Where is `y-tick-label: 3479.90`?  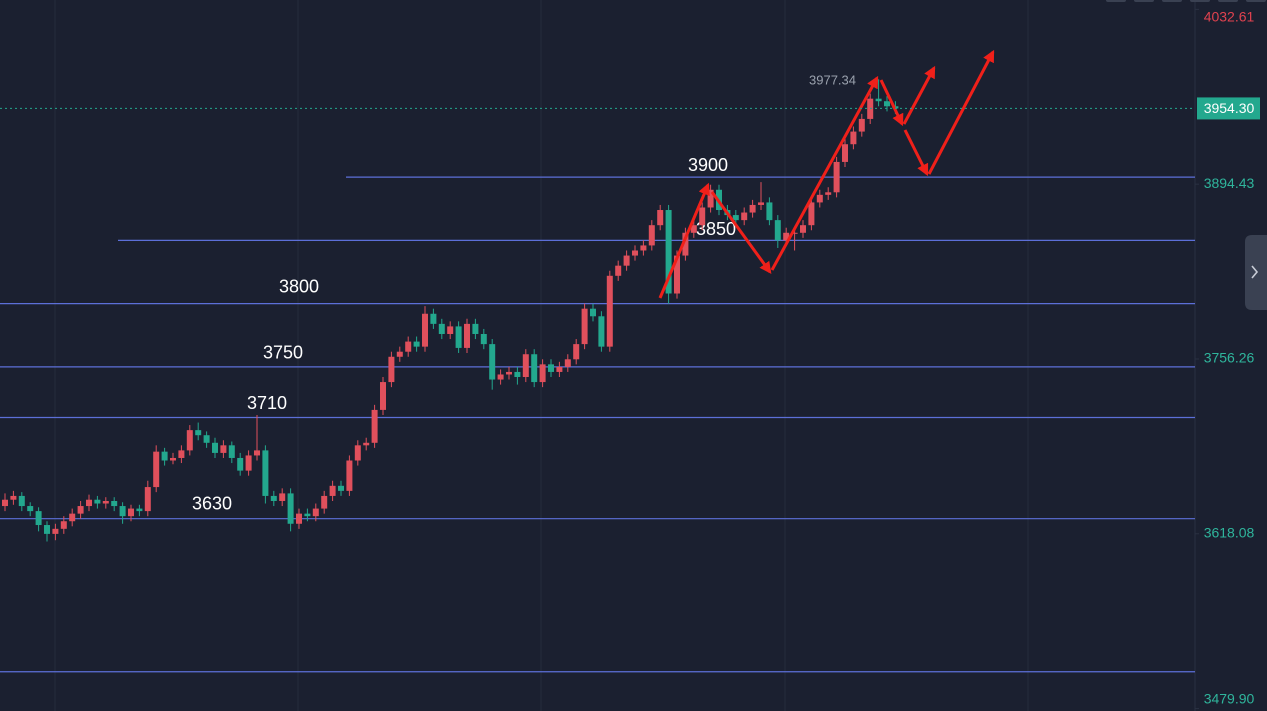
y-tick-label: 3479.90 is located at coordinates (1229, 699).